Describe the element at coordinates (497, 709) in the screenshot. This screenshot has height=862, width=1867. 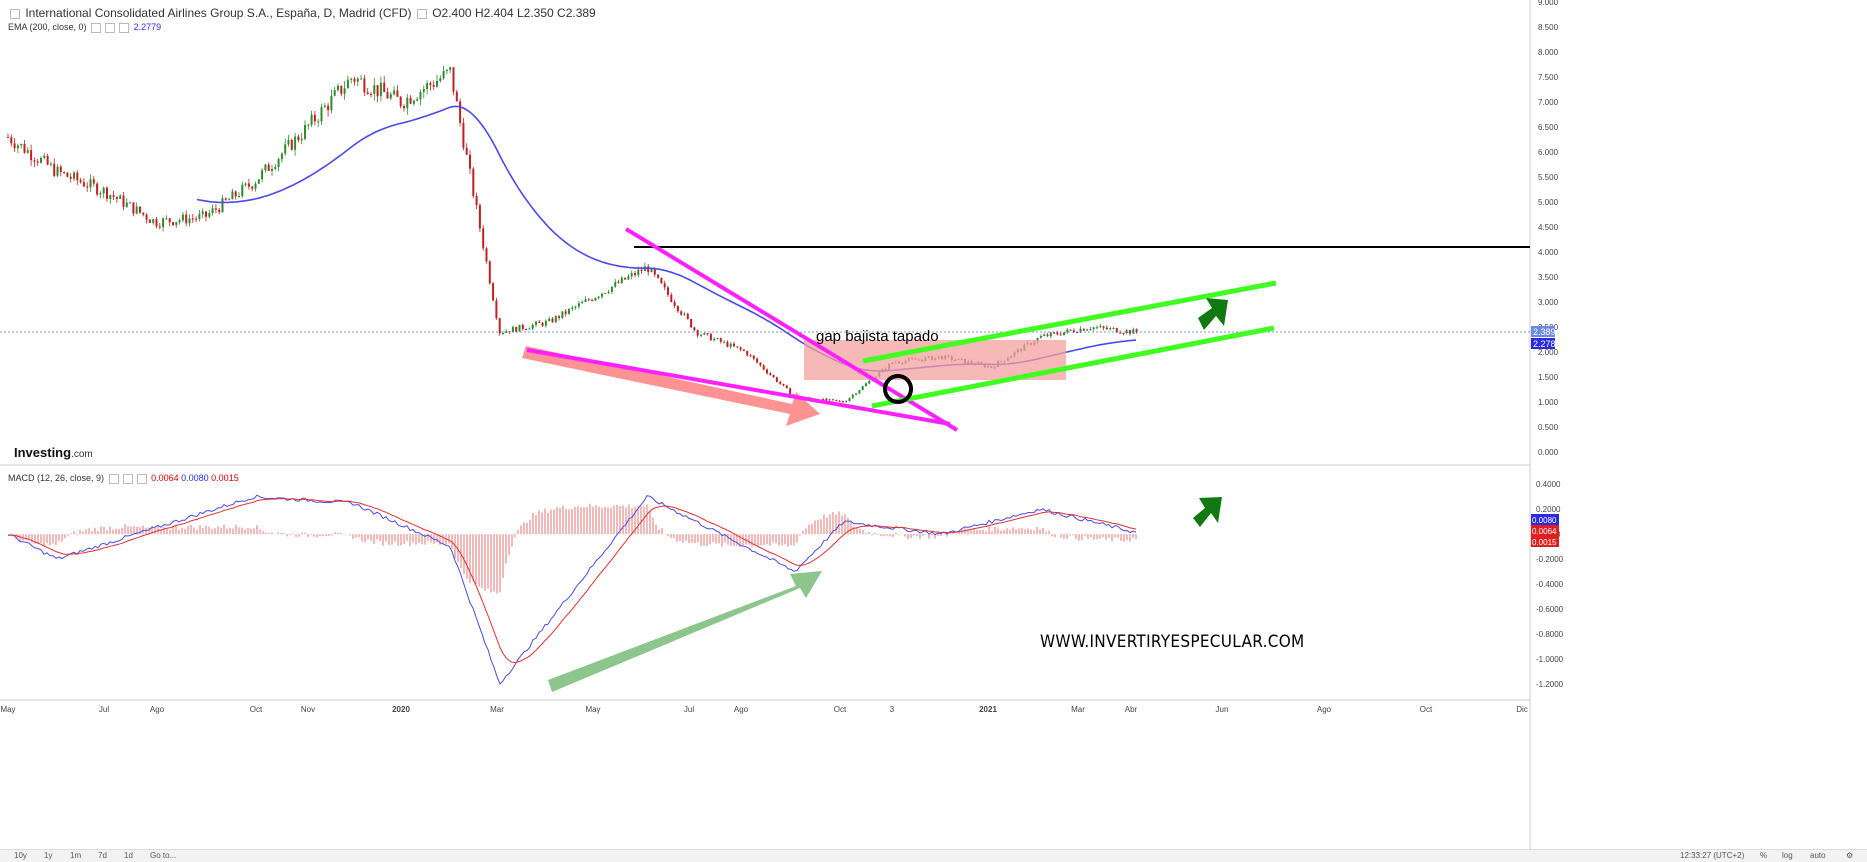
I see `time-tick-label: Mar` at that location.